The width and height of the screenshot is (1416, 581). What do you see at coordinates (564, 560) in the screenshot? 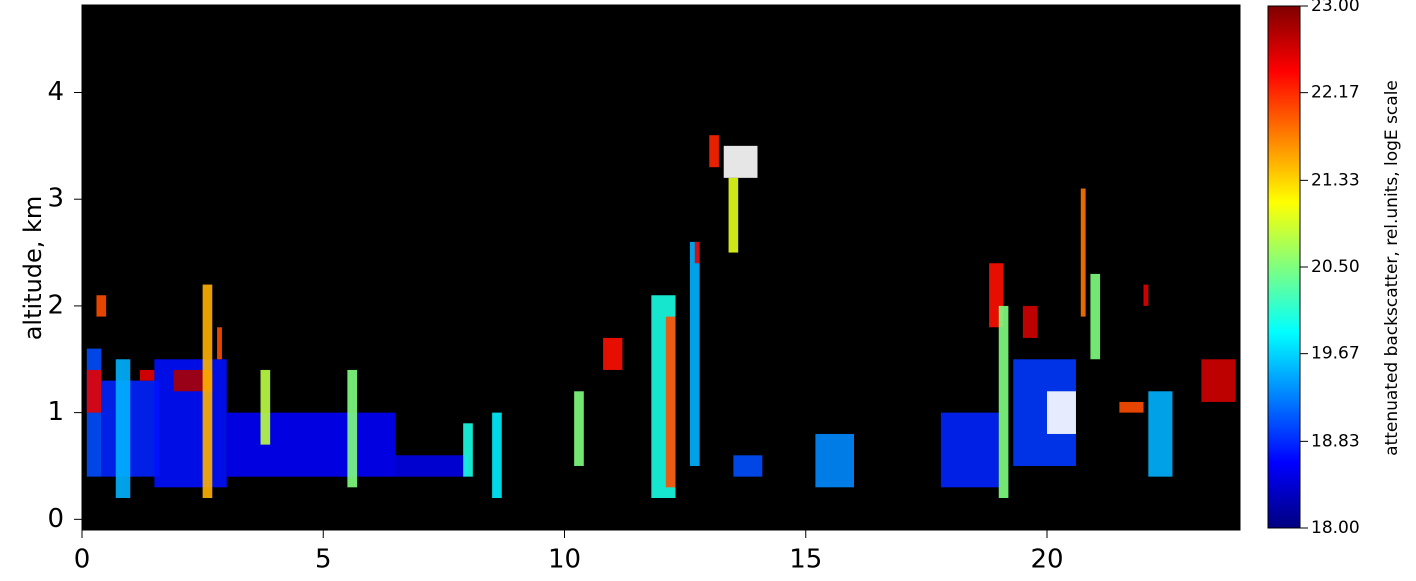
I see `x-tick-label: 10` at bounding box center [564, 560].